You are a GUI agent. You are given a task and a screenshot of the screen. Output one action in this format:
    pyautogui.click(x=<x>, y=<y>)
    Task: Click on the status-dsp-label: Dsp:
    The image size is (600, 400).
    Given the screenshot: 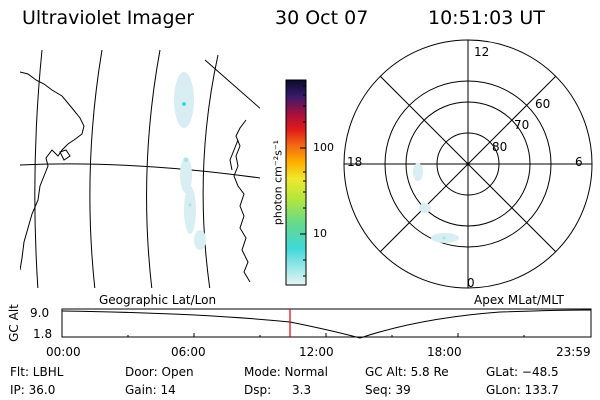 What is the action you would take?
    pyautogui.click(x=258, y=390)
    